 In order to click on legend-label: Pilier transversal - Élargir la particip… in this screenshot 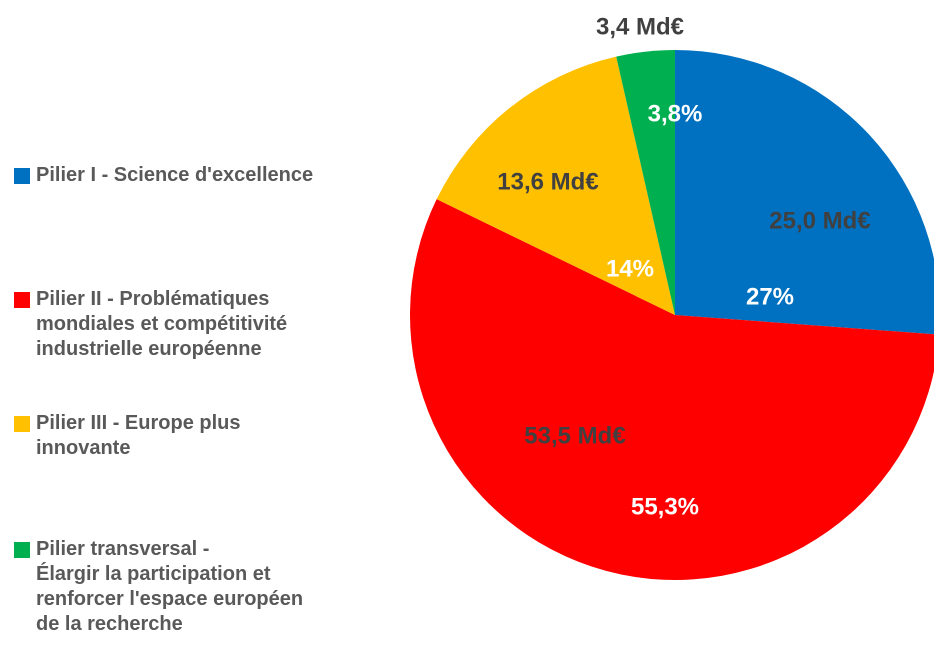, I will do `click(170, 586)`.